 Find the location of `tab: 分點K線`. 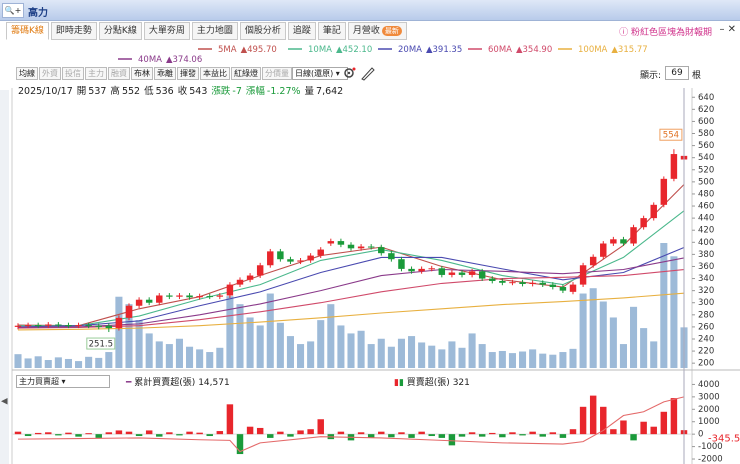

tab: 分點K線 is located at coordinates (120, 31).